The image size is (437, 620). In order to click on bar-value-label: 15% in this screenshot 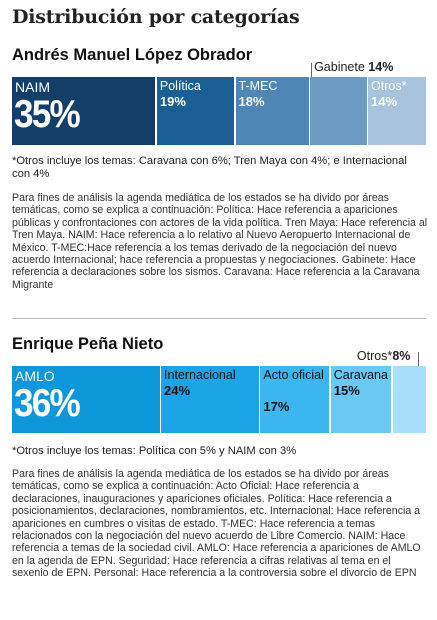, I will do `click(346, 390)`.